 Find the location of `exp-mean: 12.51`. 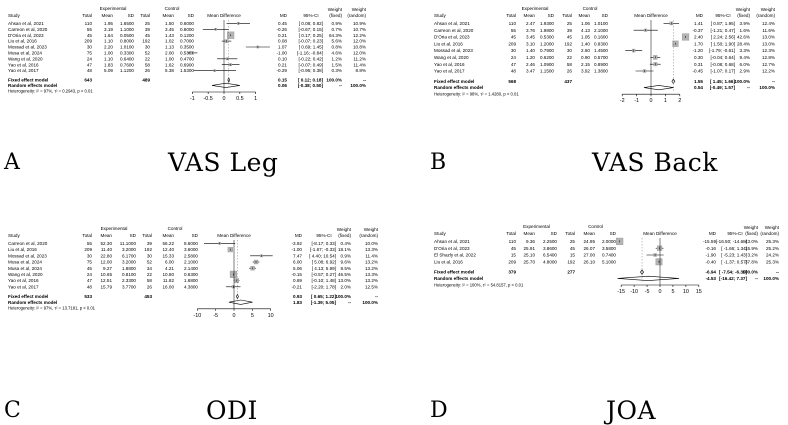

exp-mean: 12.51 is located at coordinates (107, 280).